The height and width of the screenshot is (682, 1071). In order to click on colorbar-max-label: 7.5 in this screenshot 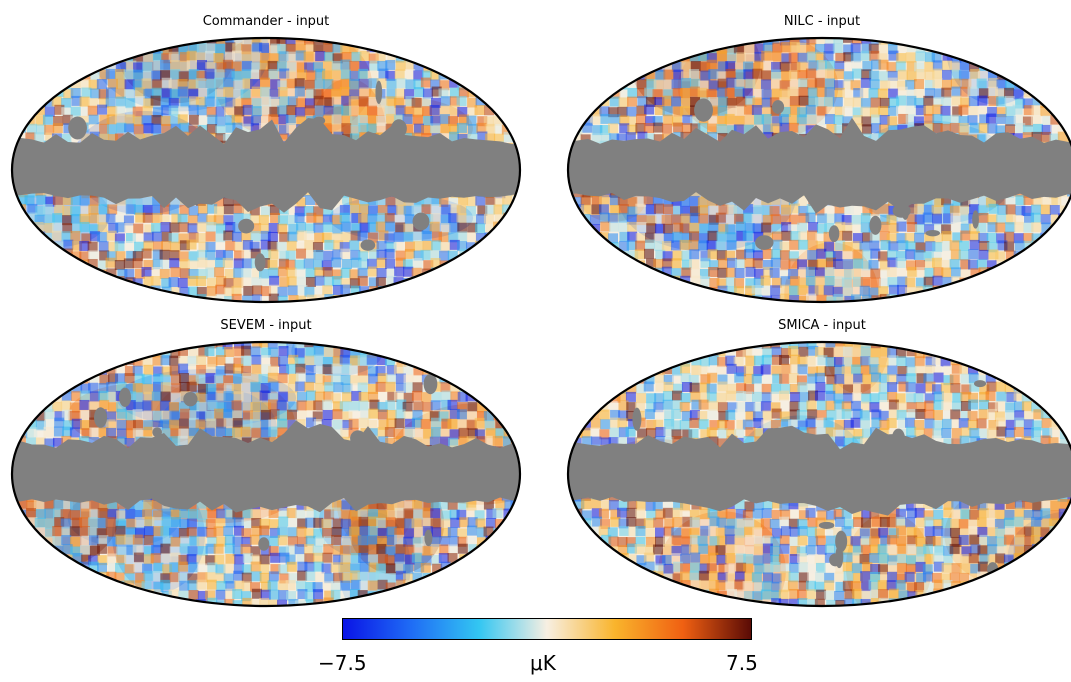, I will do `click(742, 663)`.